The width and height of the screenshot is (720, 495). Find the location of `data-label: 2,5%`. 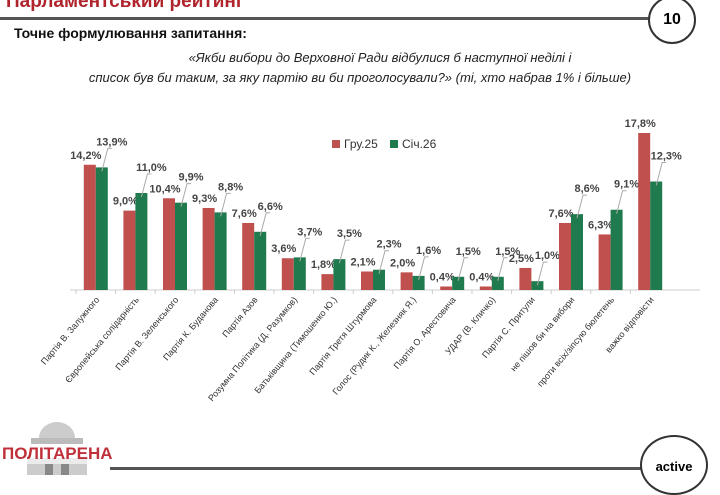

data-label: 2,5% is located at coordinates (521, 259).